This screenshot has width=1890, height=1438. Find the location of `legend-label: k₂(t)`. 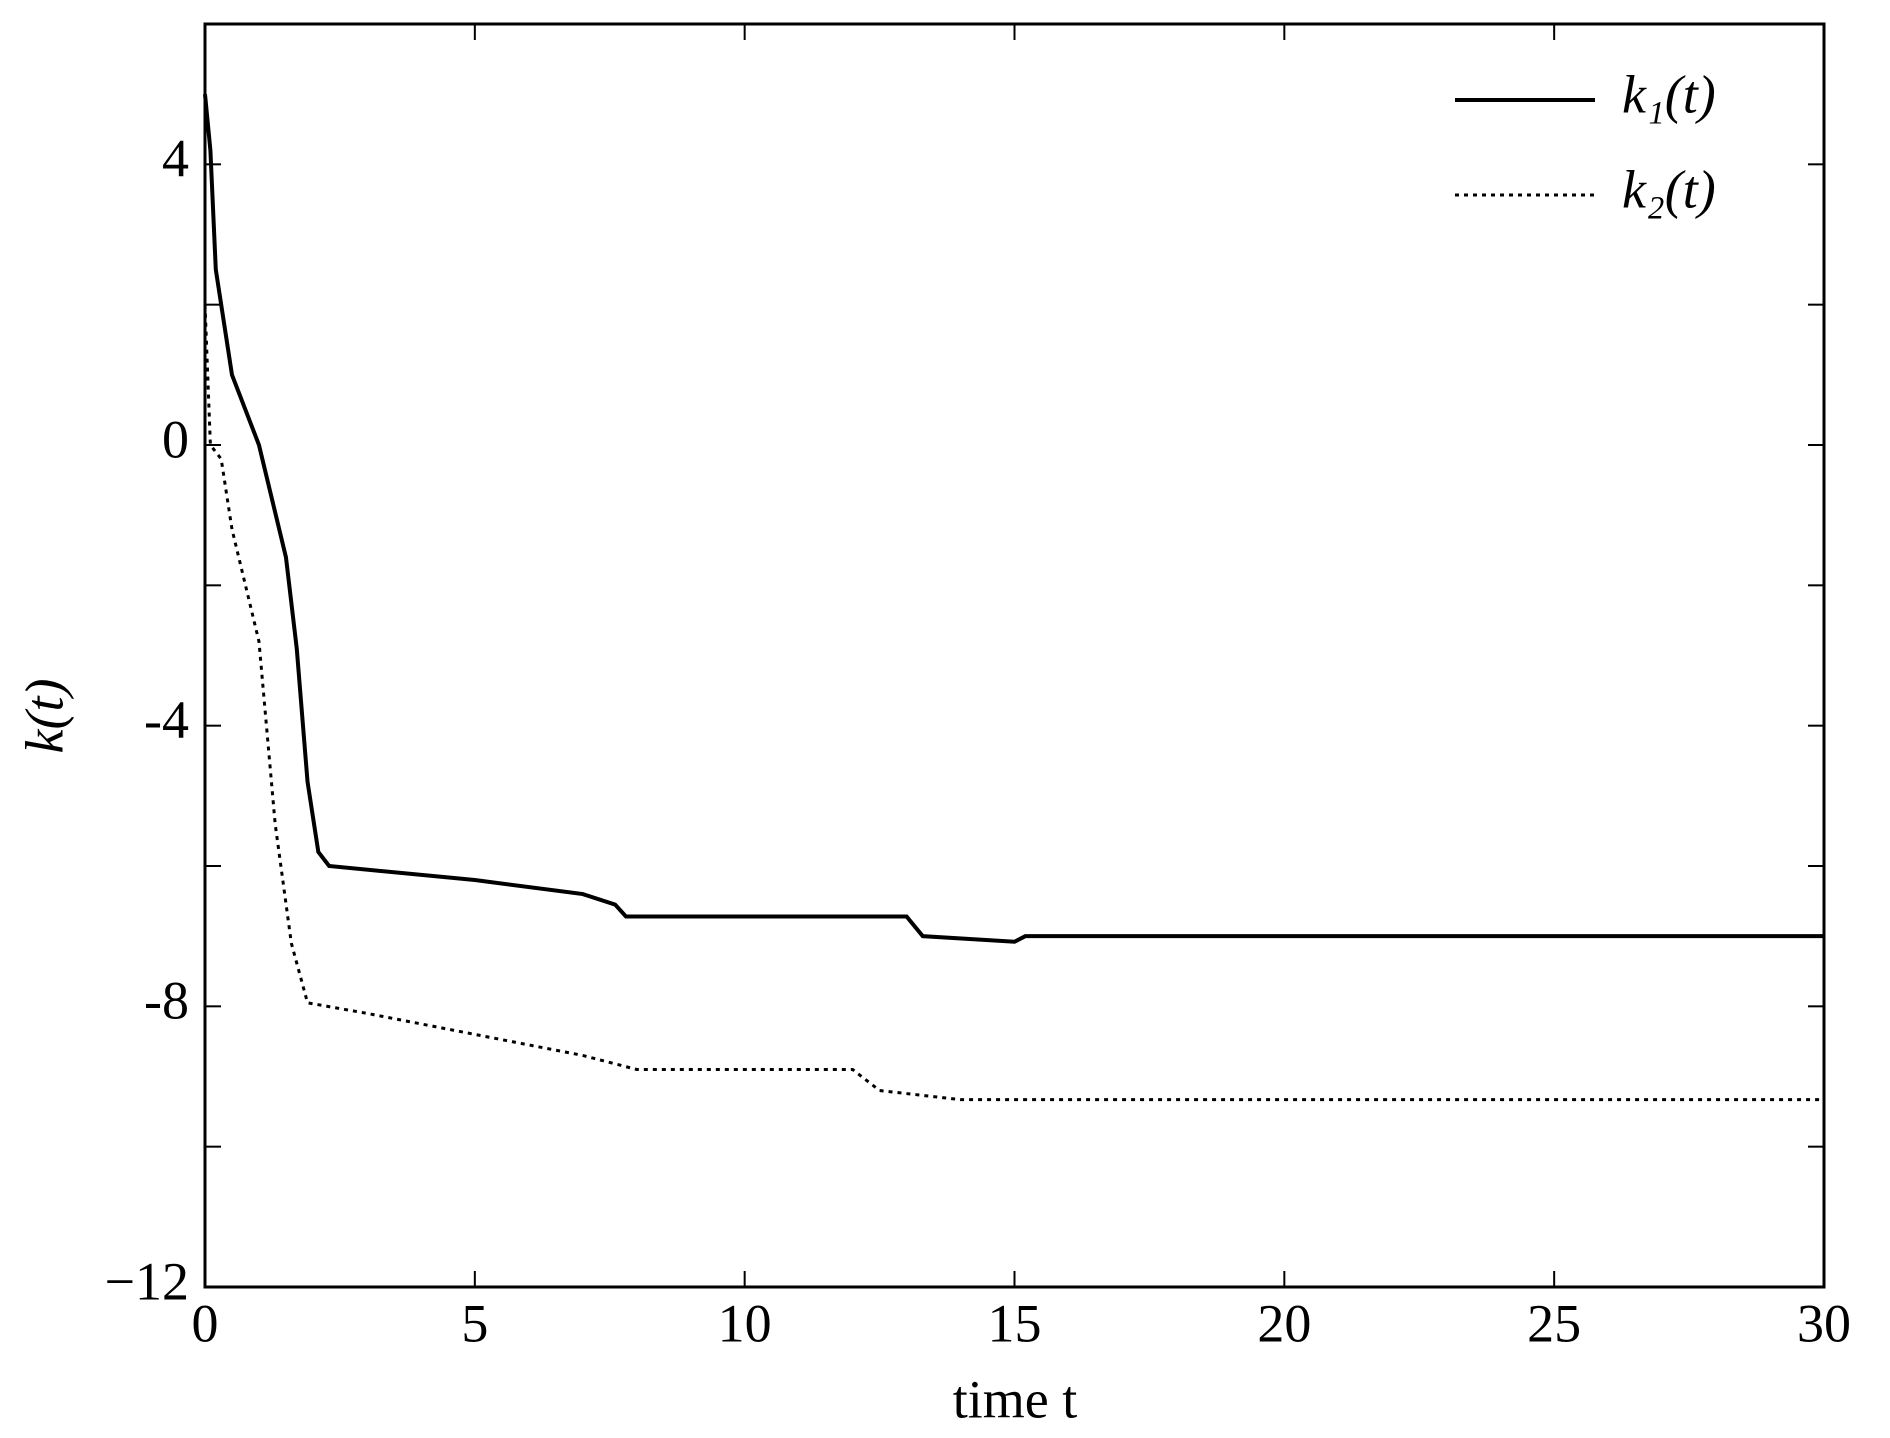

legend-label: k₂(t) is located at coordinates (1669, 189).